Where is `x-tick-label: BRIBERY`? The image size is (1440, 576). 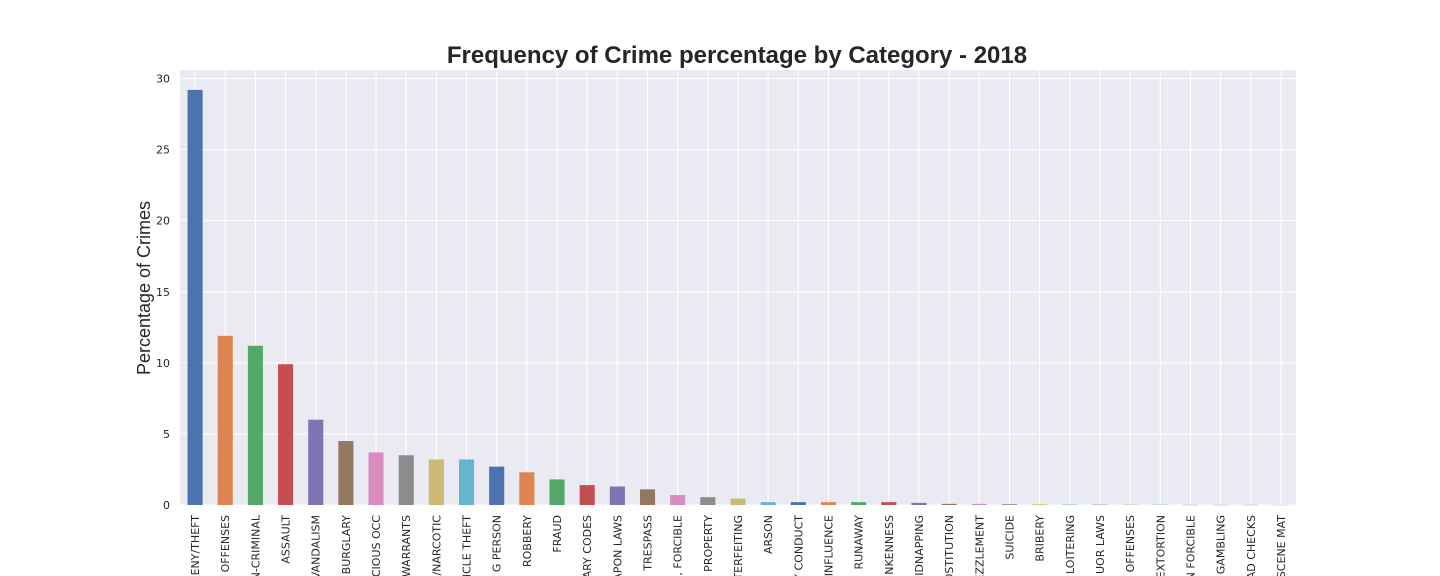
x-tick-label: BRIBERY is located at coordinates (1040, 538).